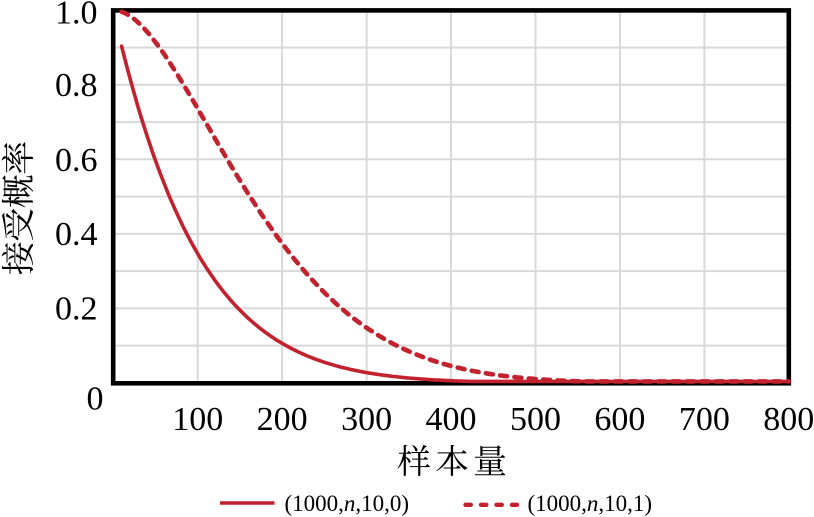 The width and height of the screenshot is (814, 517). What do you see at coordinates (76, 15) in the screenshot?
I see `svg-text: 1.0` at bounding box center [76, 15].